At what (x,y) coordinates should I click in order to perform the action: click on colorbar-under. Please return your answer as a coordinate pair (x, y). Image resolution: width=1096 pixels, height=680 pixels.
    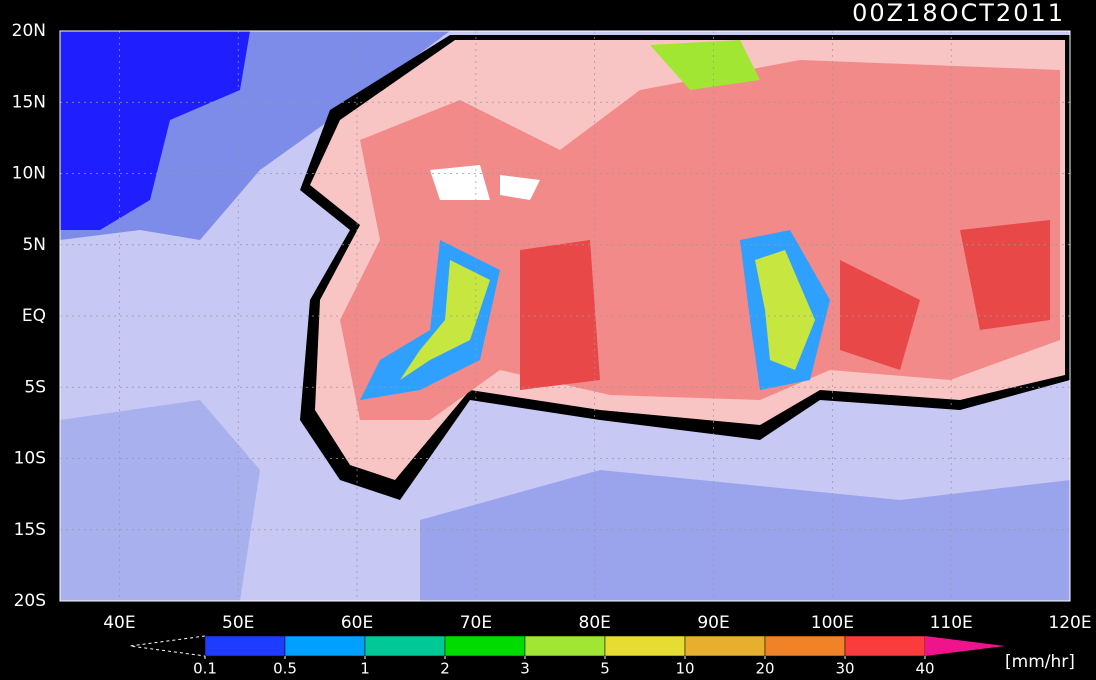
    Looking at the image, I should click on (167, 646).